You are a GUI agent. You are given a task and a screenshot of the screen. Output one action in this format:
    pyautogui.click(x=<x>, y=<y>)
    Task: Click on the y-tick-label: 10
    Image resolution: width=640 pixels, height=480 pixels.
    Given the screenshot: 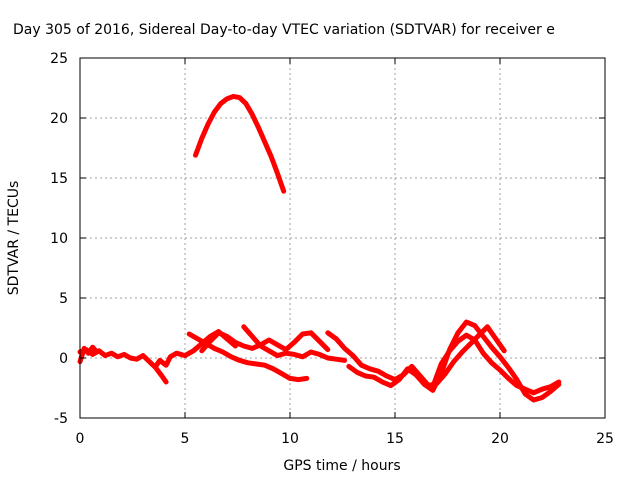 What is the action you would take?
    pyautogui.click(x=59, y=239)
    